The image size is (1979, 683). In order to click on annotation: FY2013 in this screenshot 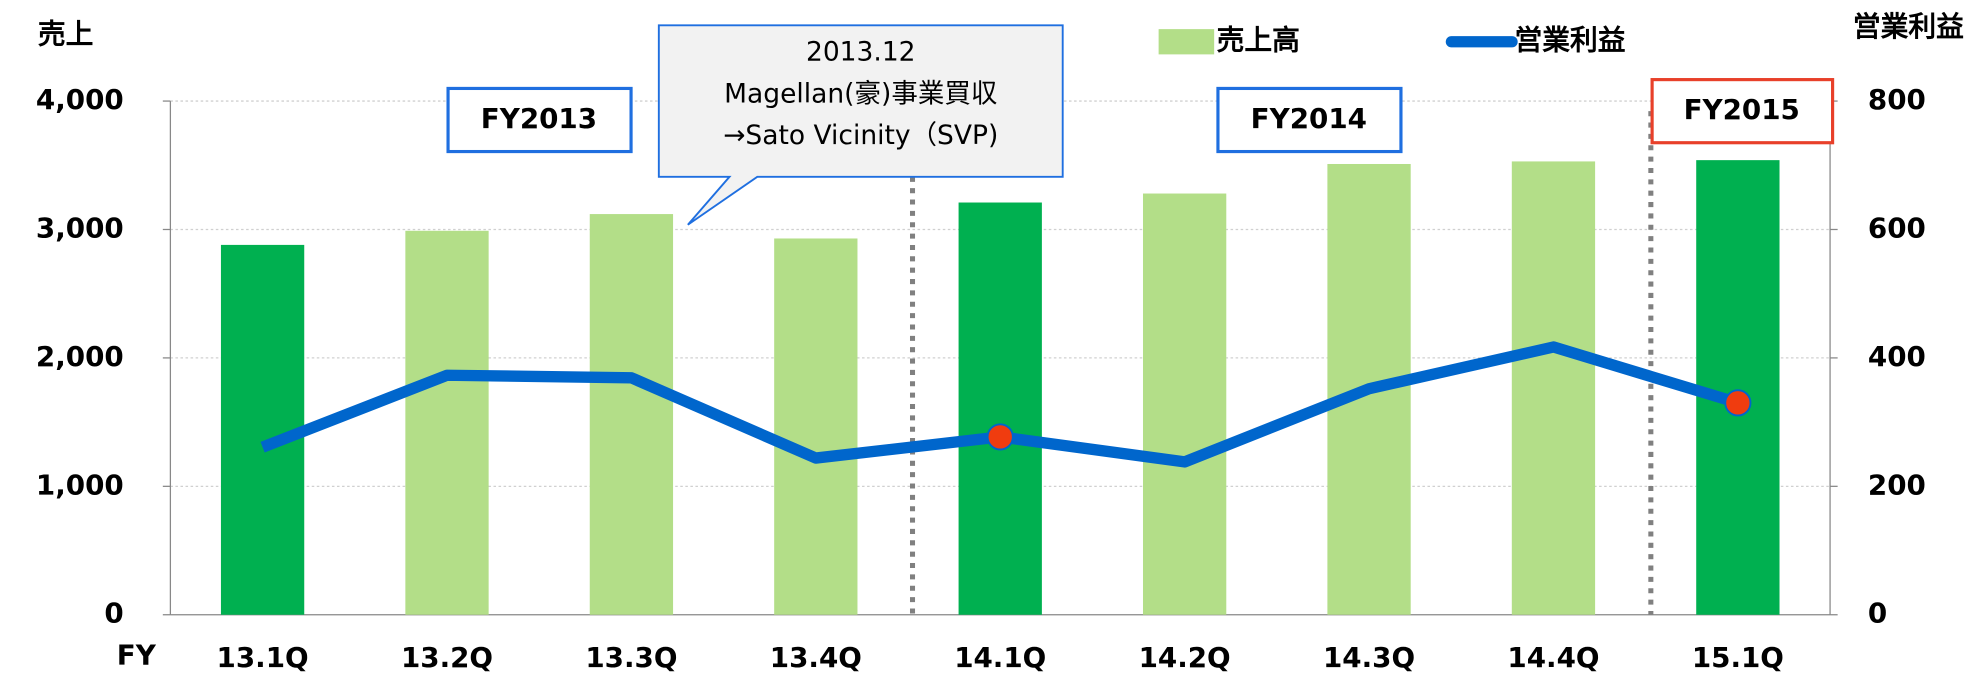, I will do `click(539, 118)`.